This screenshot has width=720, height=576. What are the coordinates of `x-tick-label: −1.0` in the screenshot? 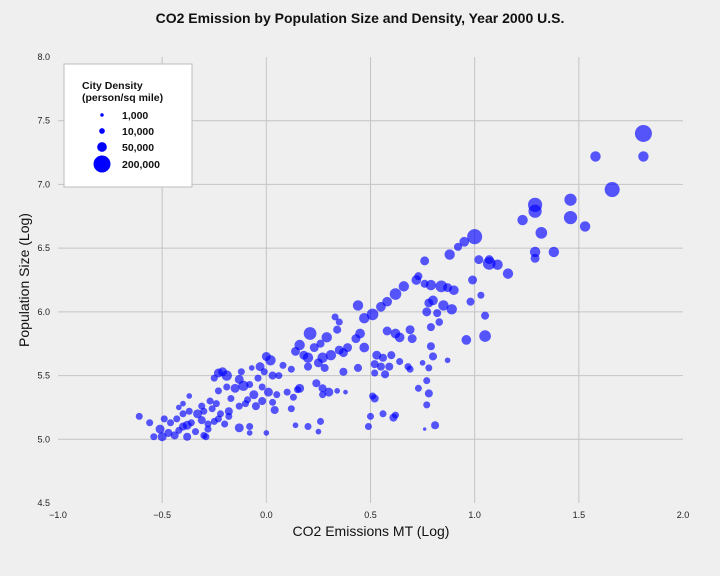 It's located at (58, 515).